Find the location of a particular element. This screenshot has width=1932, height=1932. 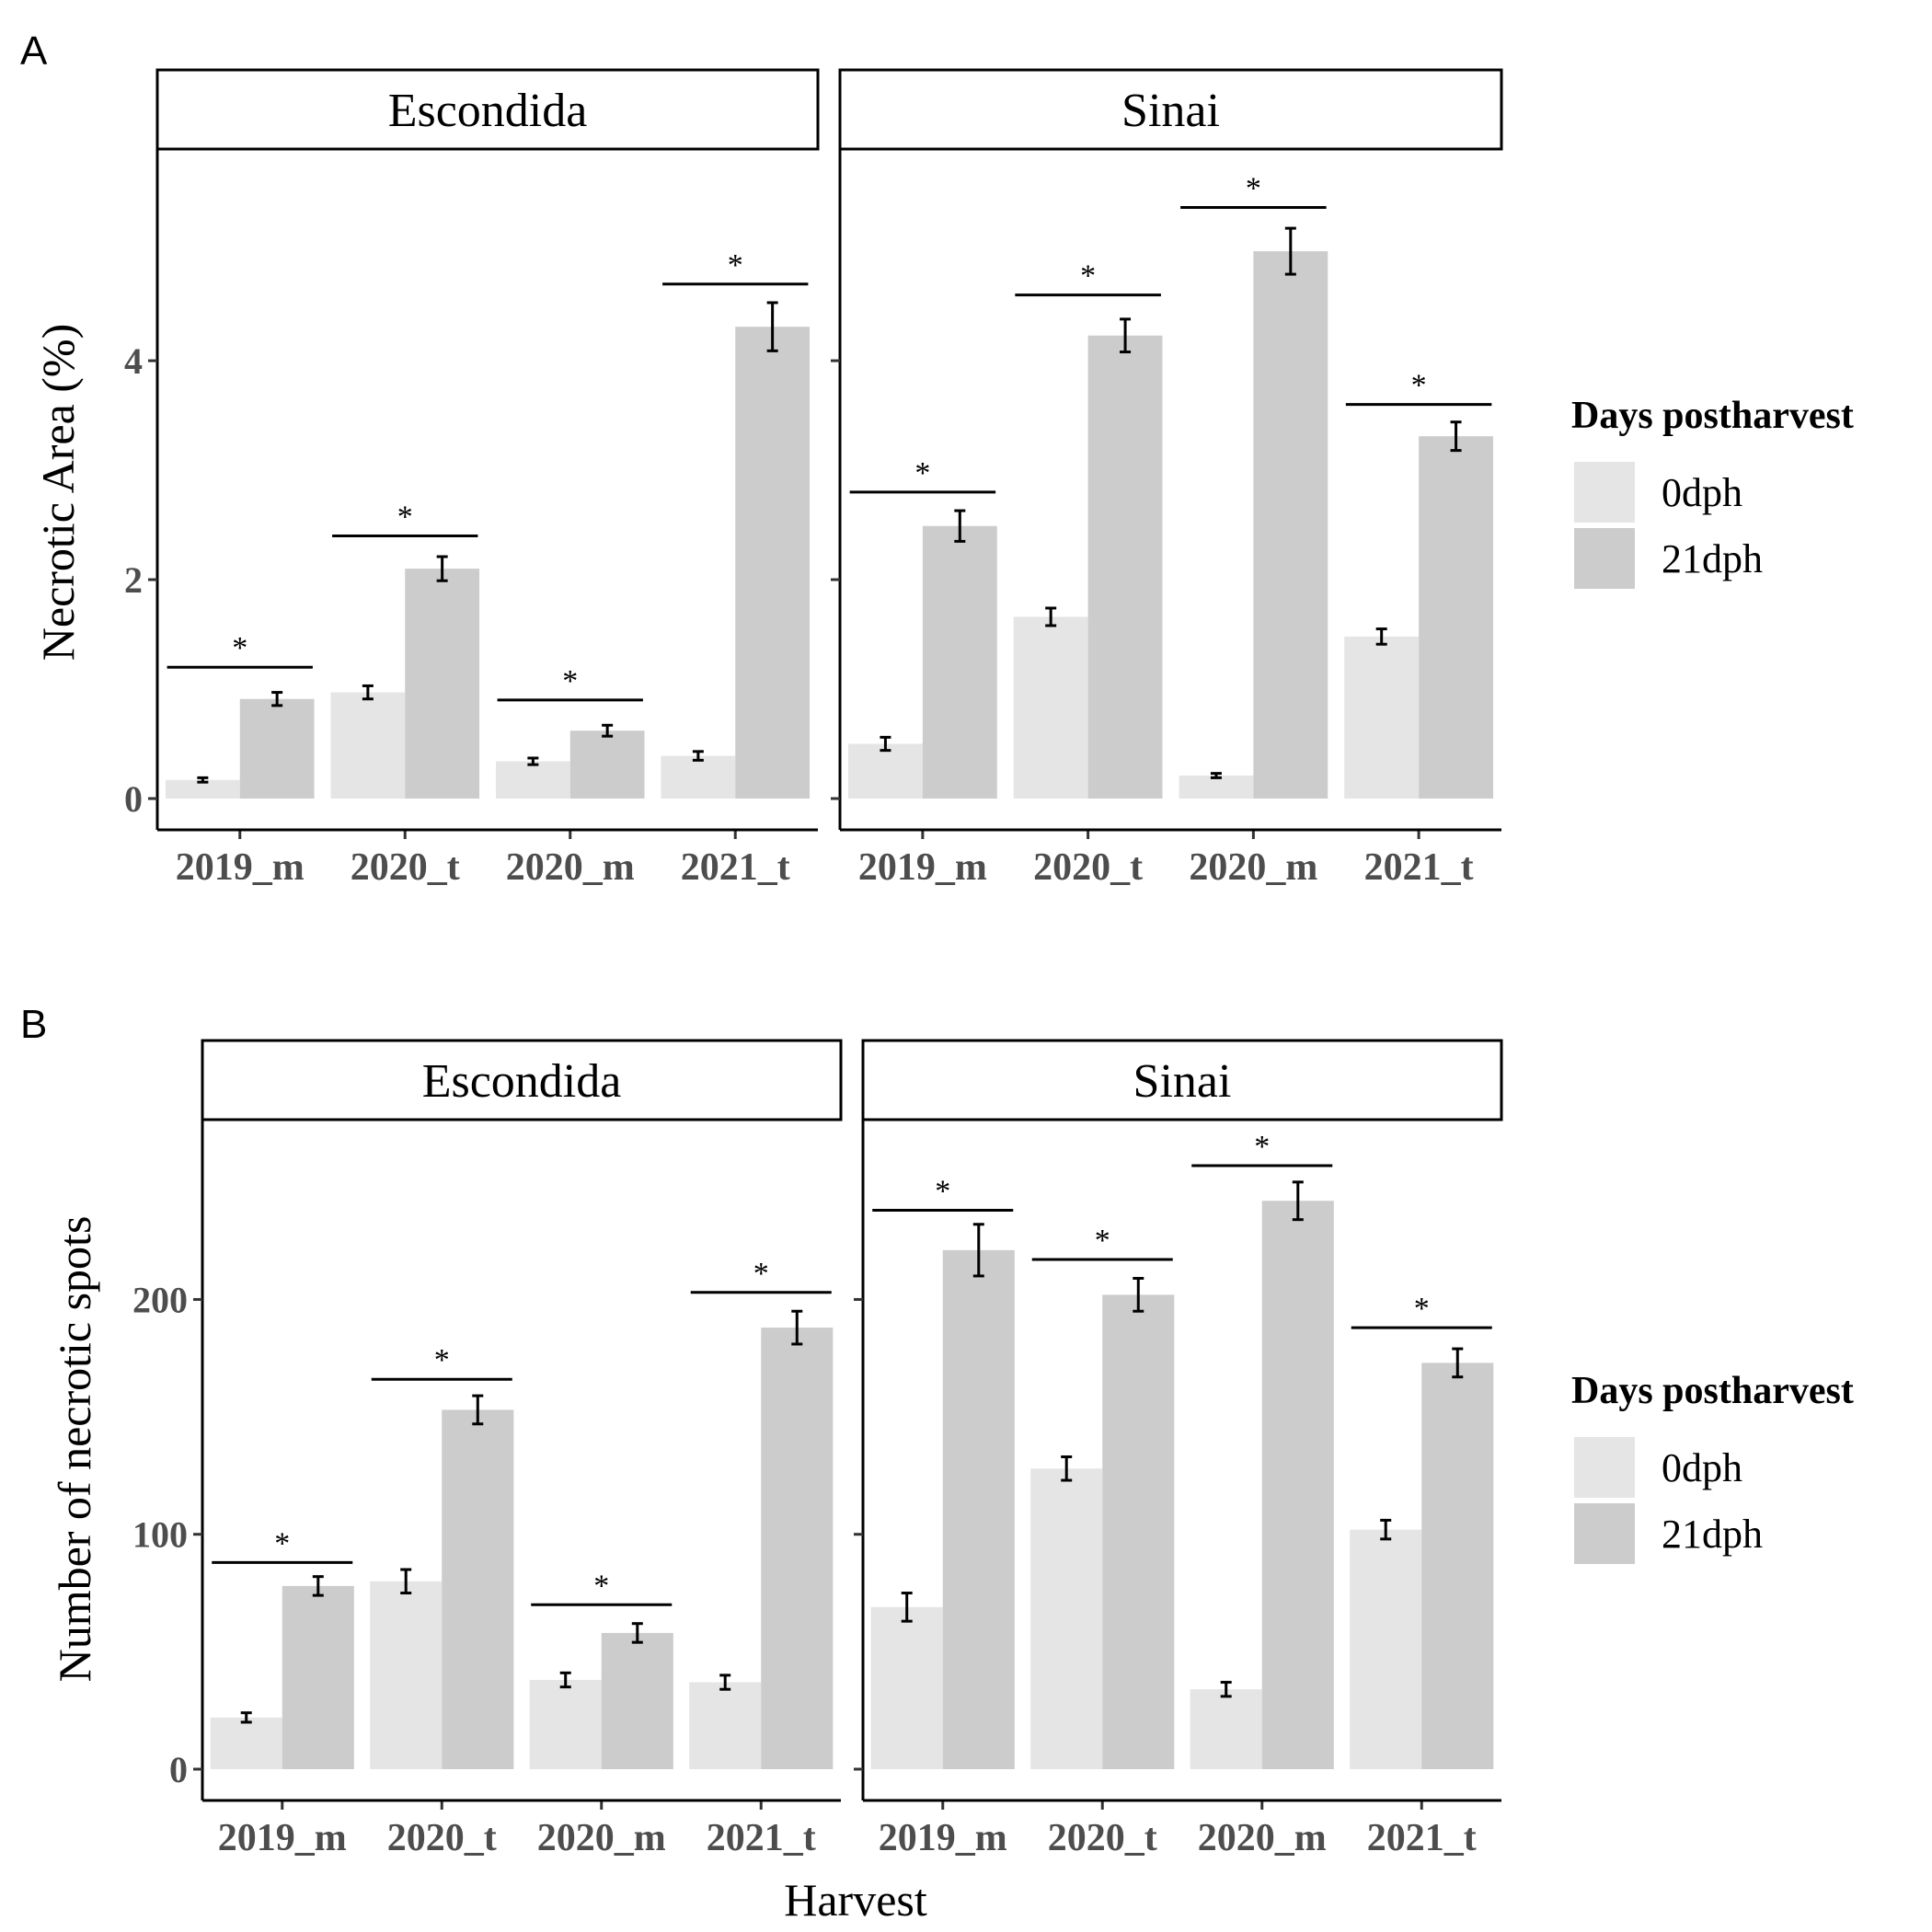

error-bar-21dph-2021_t is located at coordinates (1458, 1363).